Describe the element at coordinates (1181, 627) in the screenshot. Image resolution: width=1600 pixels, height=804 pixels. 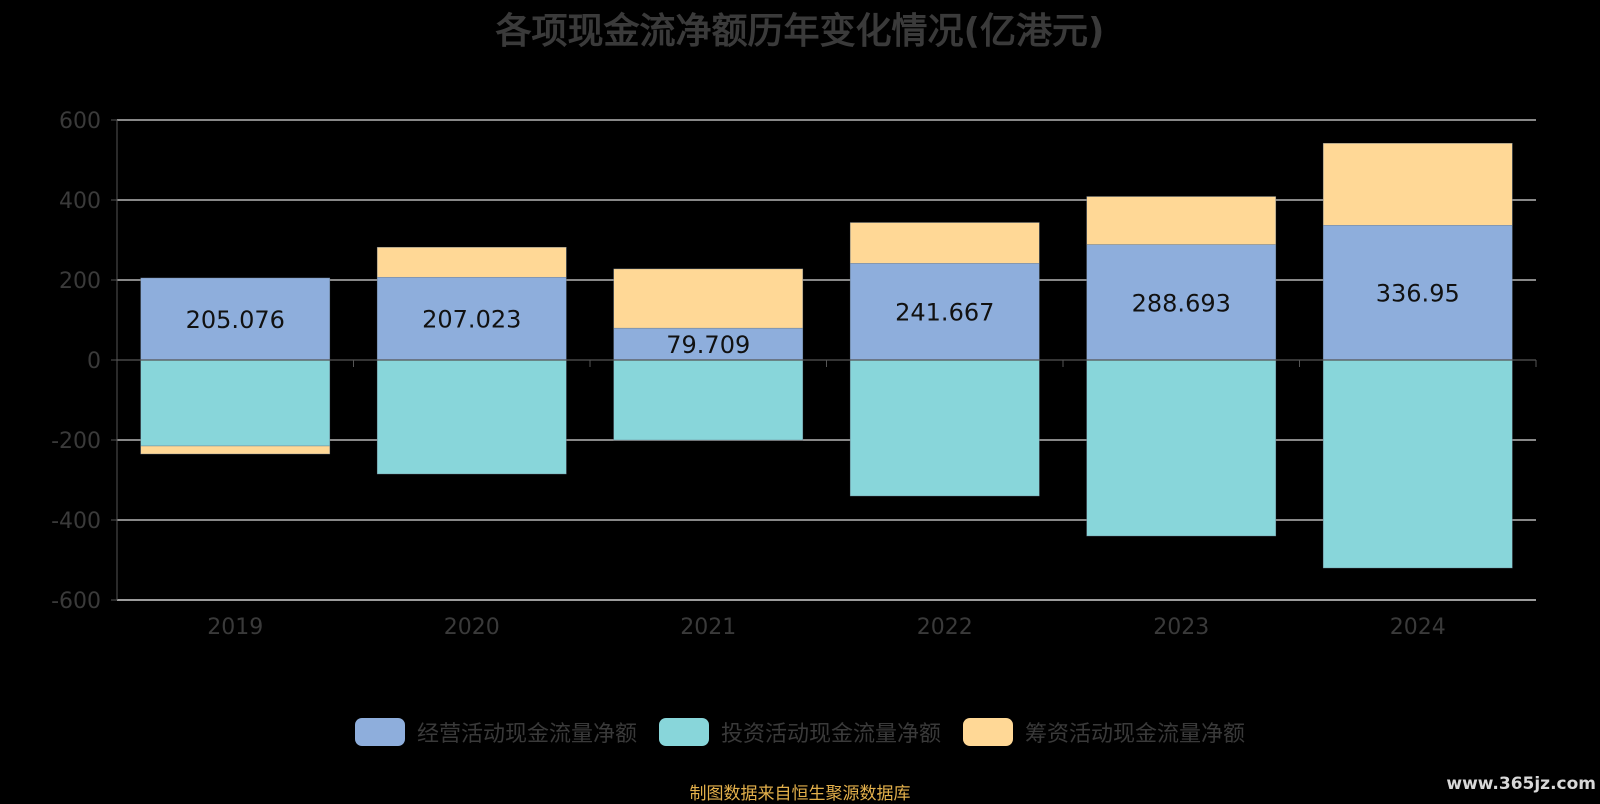
I see `x-tick-label: 2023` at that location.